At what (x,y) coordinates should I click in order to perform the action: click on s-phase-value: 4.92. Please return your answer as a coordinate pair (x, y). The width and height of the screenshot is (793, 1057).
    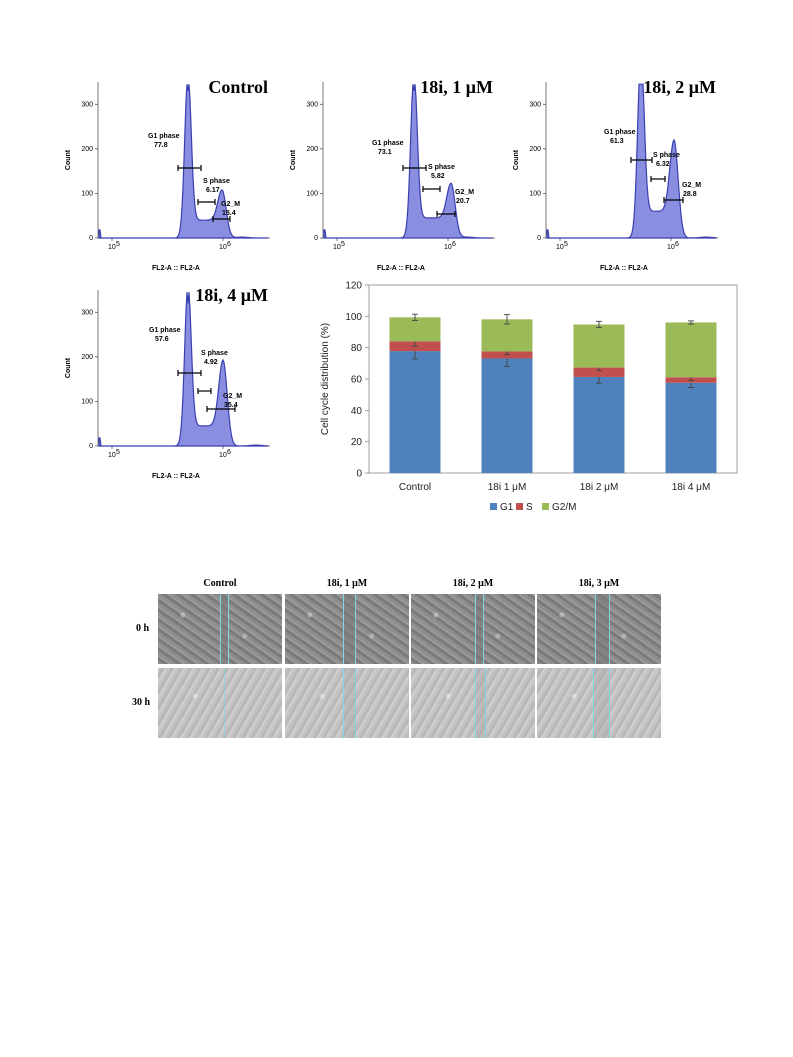
    Looking at the image, I should click on (211, 362).